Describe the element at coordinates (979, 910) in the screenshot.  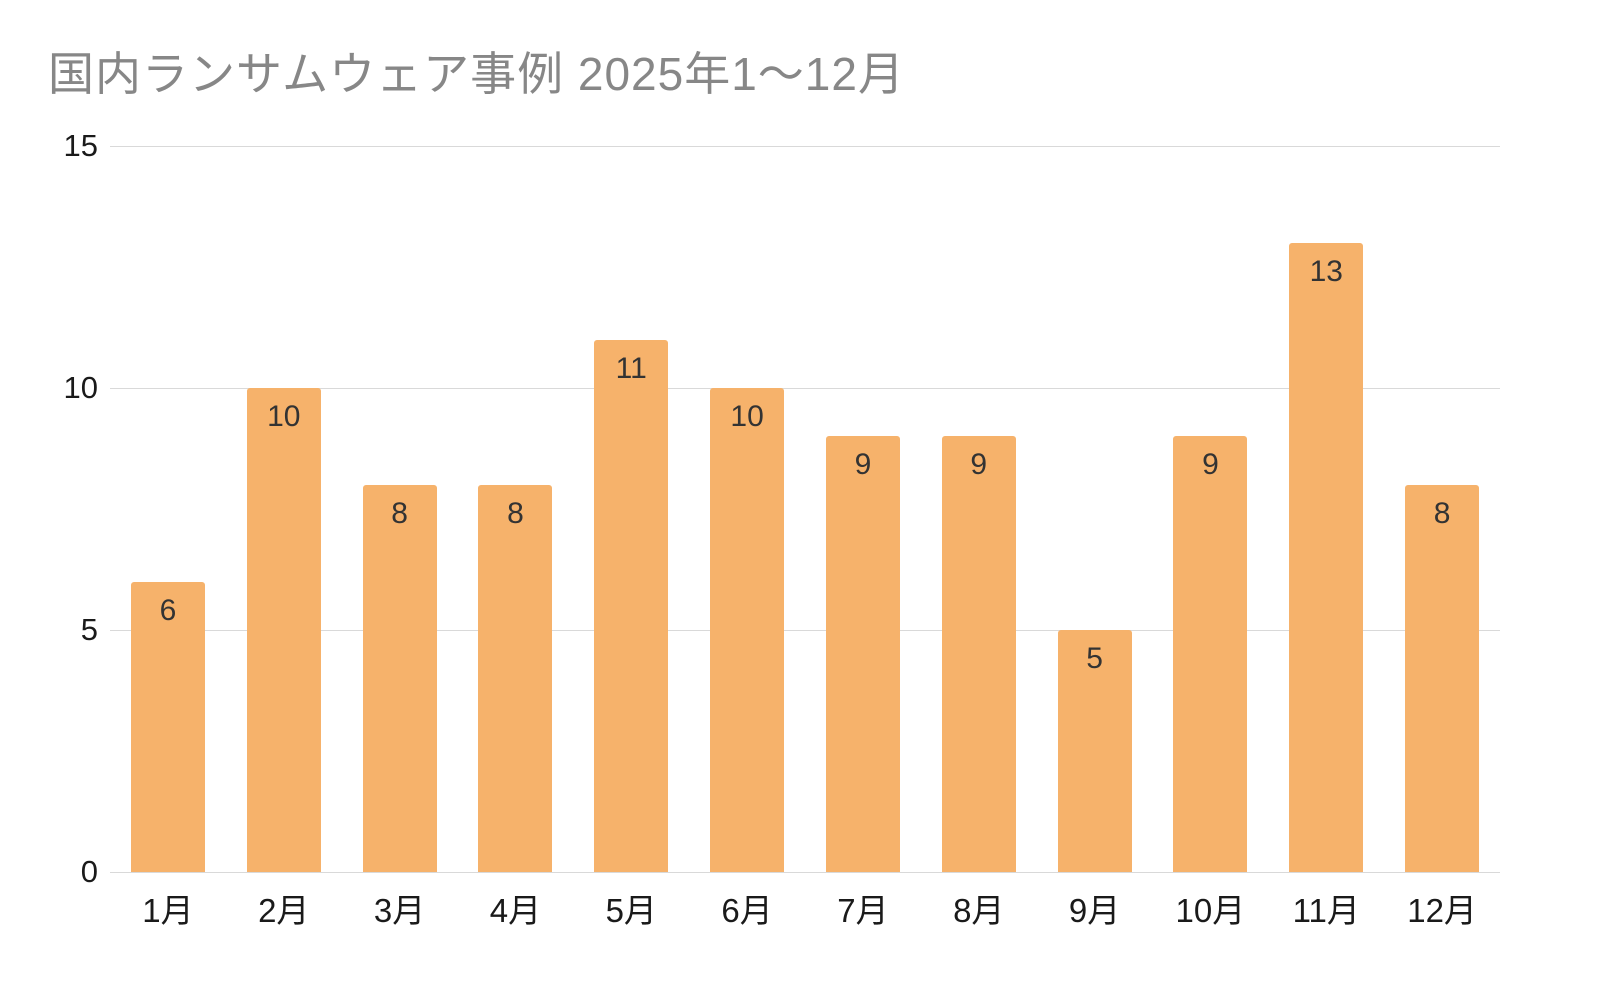
I see `x-tick-label-8月: 8月` at that location.